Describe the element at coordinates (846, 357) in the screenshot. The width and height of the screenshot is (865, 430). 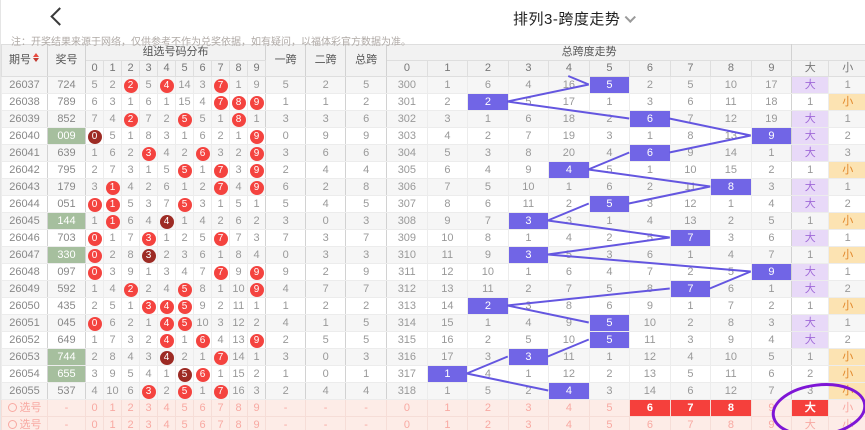
I see `small-cell: 小` at that location.